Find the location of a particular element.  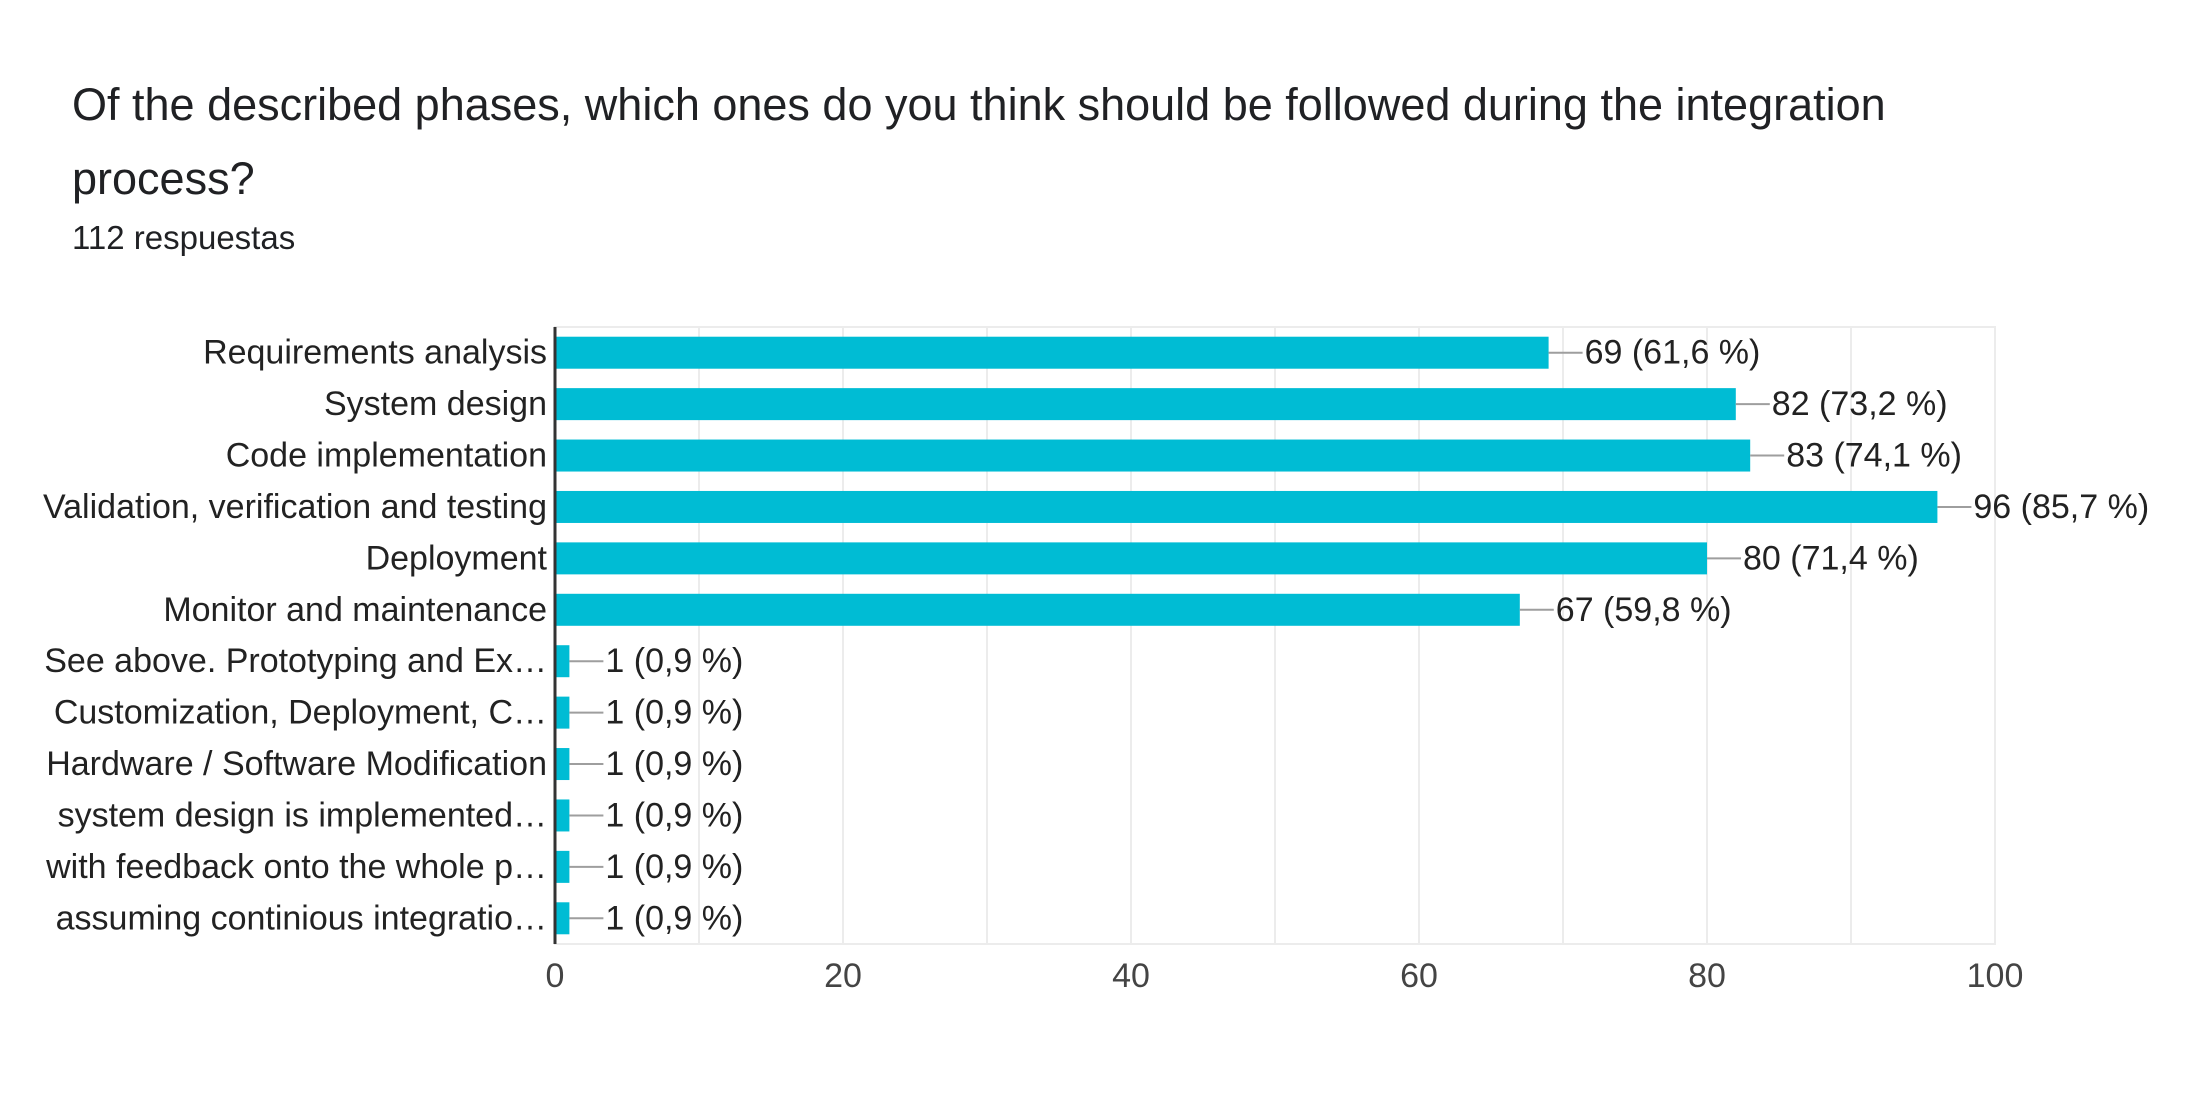

category-label: System design is located at coordinates (435, 404).